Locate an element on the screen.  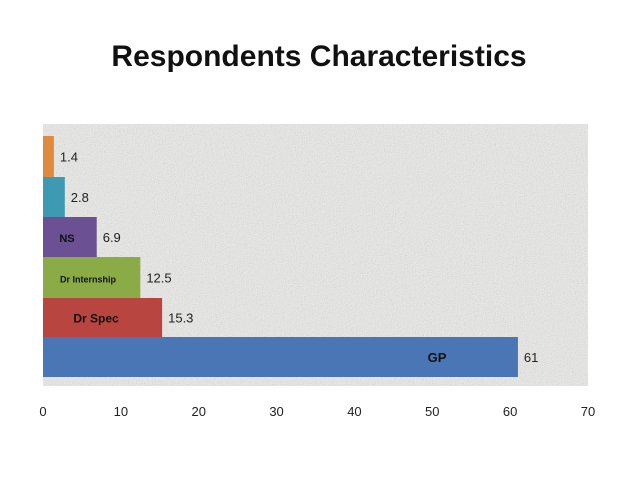
x-tick-label: 30 is located at coordinates (276, 411).